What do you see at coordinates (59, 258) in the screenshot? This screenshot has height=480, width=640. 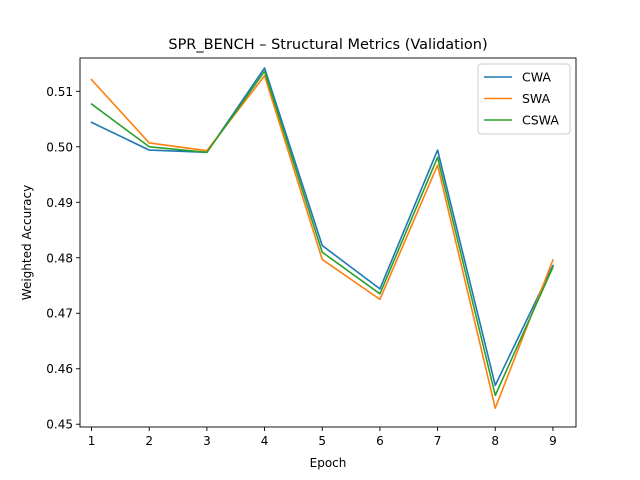 I see `y-tick-label: 0.48` at bounding box center [59, 258].